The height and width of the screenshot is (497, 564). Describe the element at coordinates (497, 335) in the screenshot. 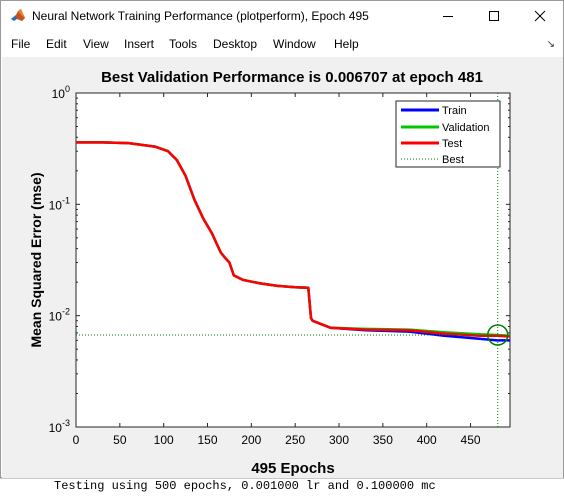

I see `best-marker` at that location.